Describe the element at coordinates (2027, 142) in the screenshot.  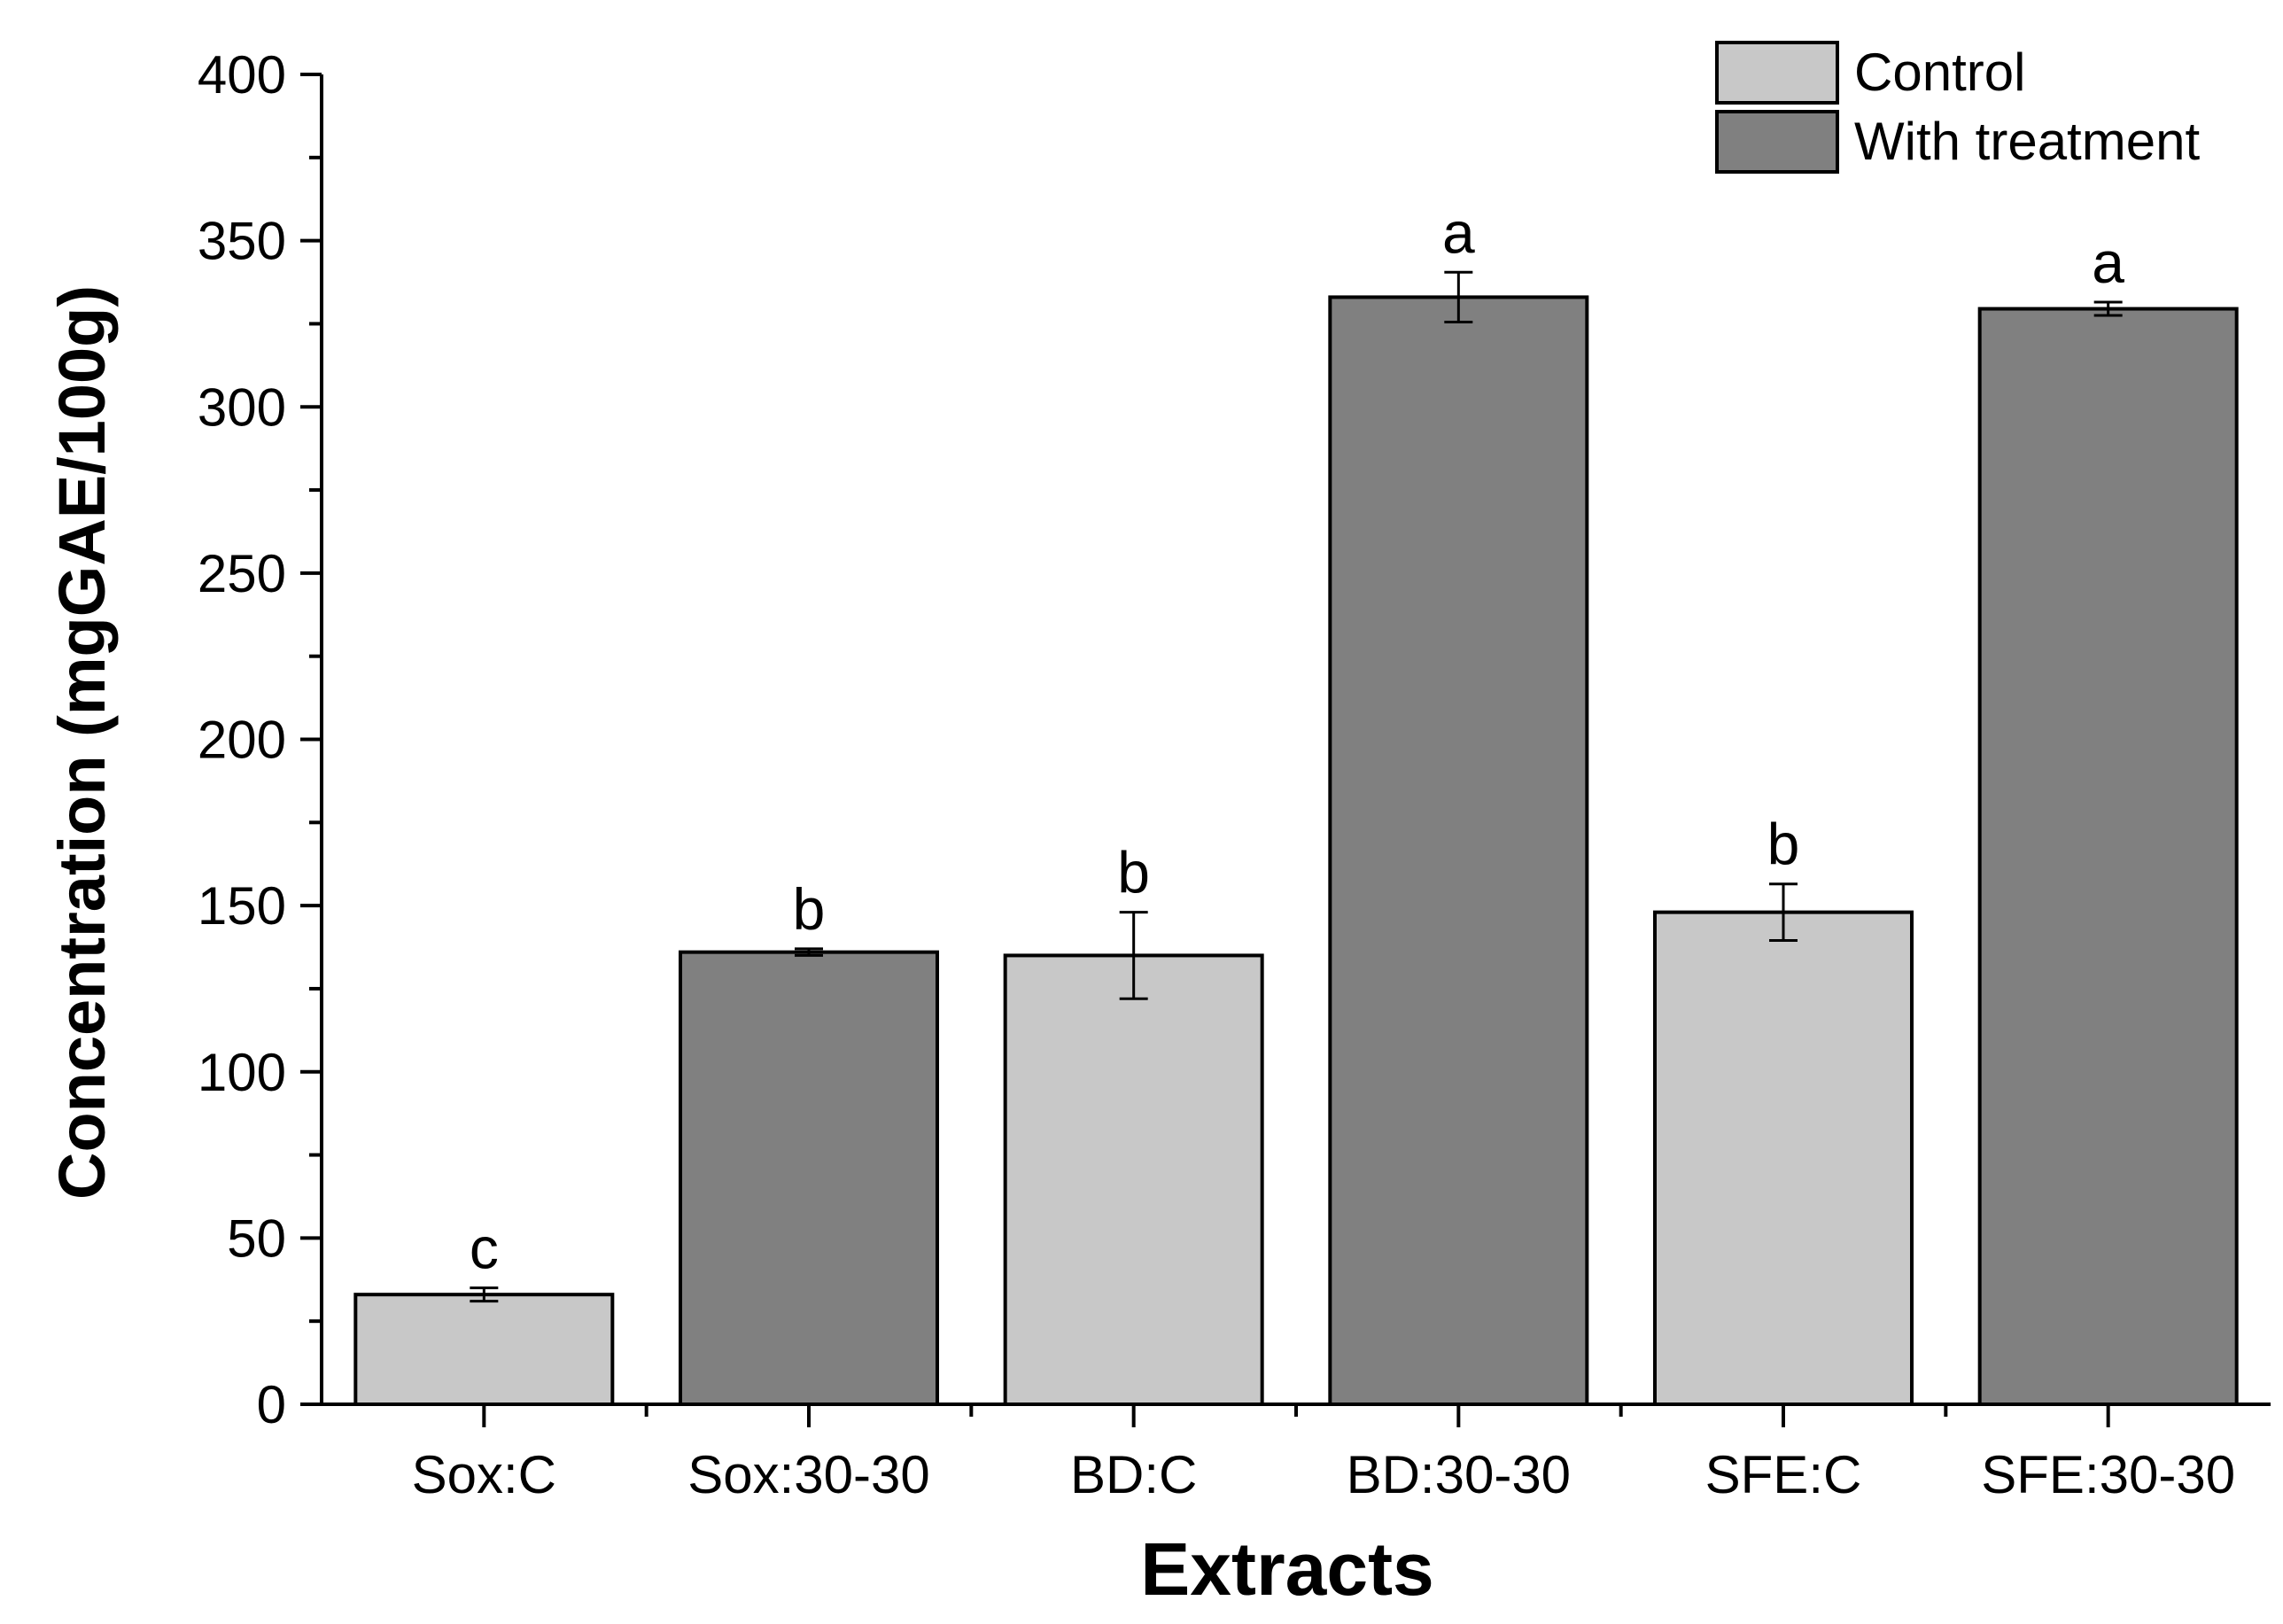
I see `legend-label-treatment: With treatment` at that location.